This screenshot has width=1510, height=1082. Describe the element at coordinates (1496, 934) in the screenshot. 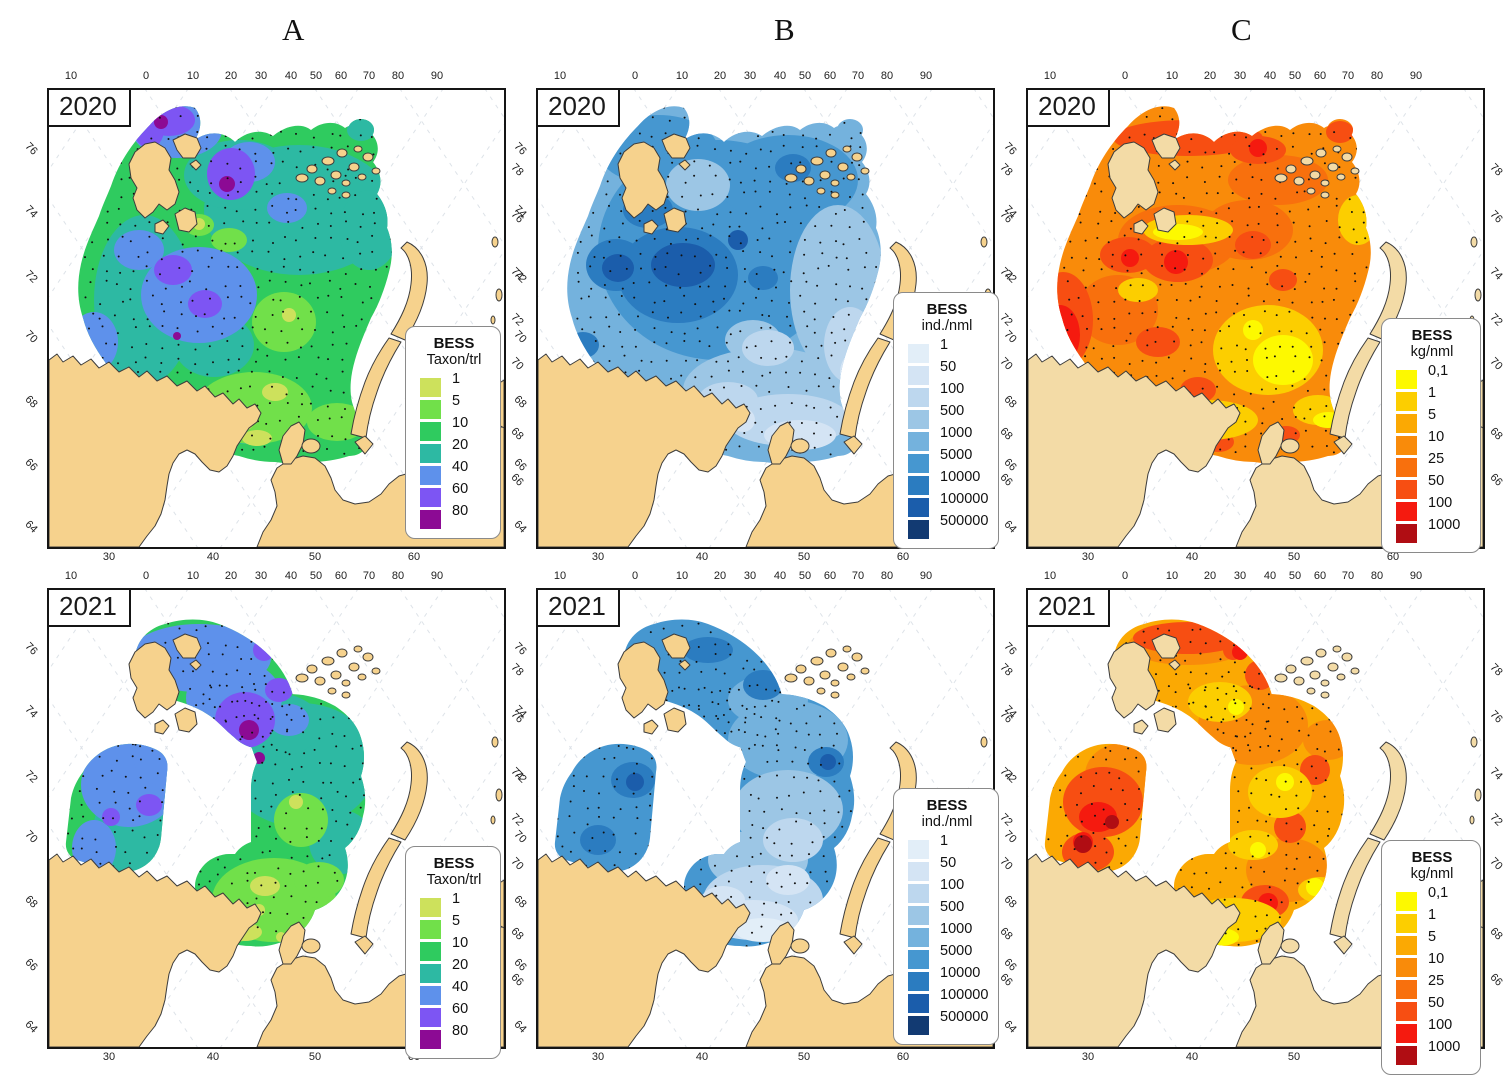

I see `axis-tick-right: 68` at that location.